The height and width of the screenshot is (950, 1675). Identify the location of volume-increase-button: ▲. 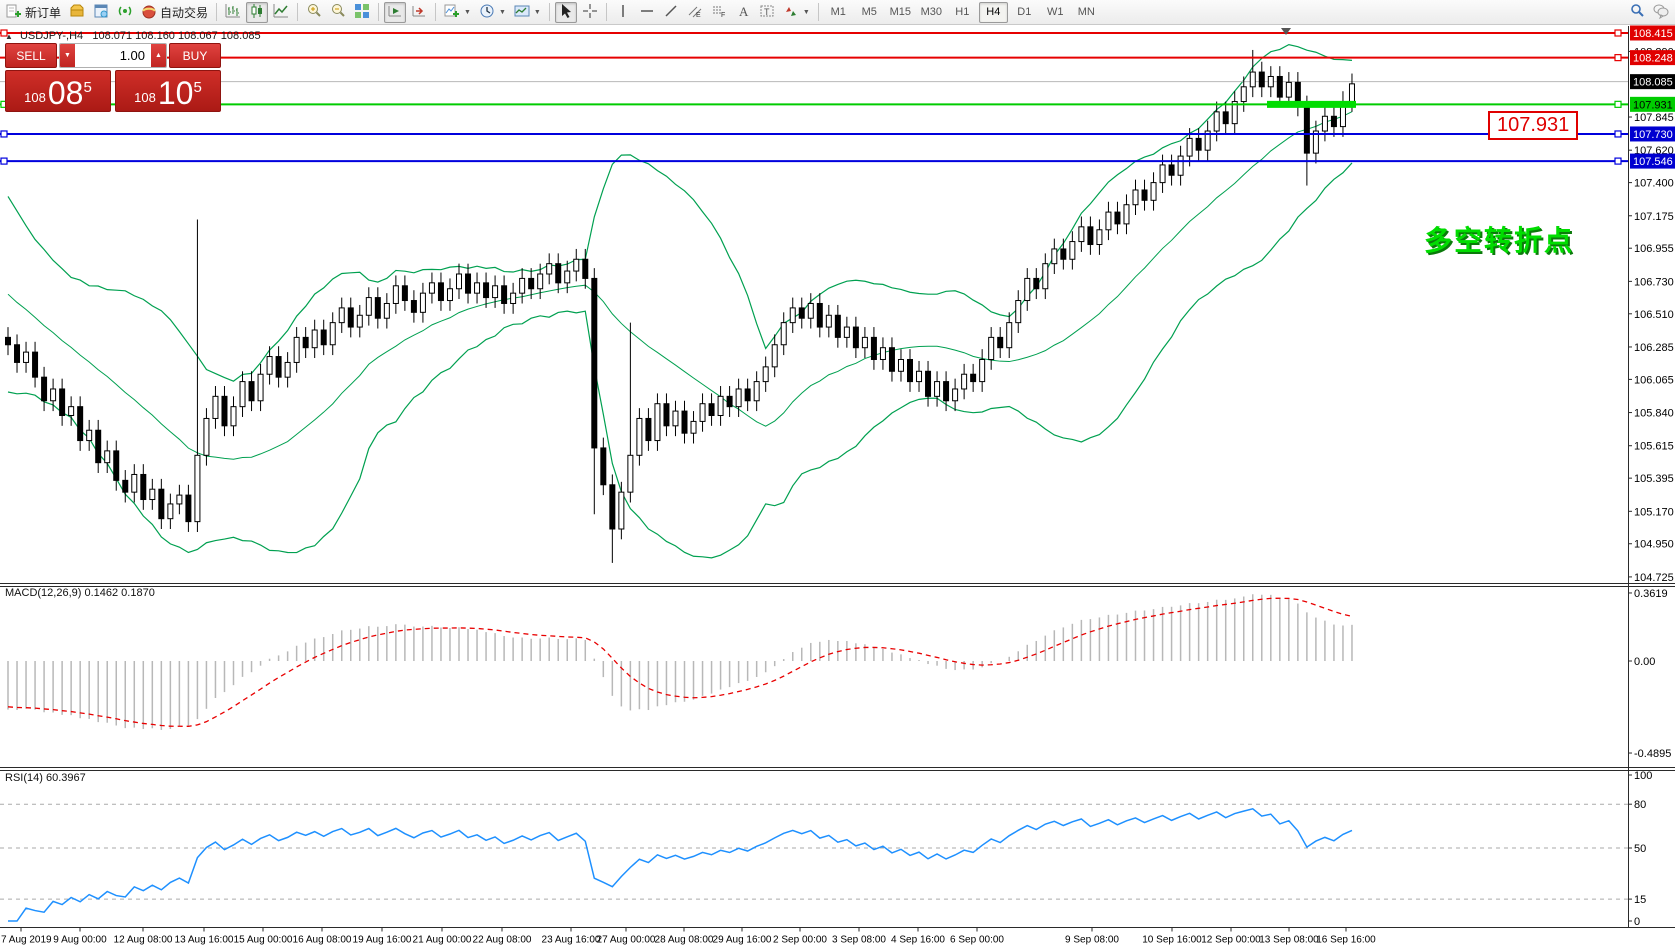
(158, 55).